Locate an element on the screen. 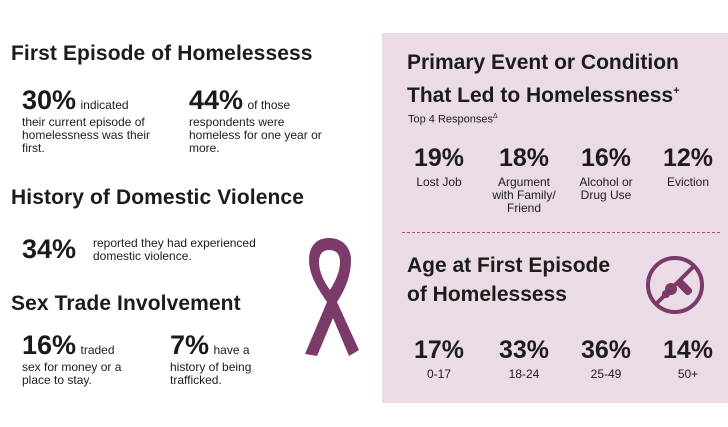 Image resolution: width=728 pixels, height=427 pixels. awareness-ribbon-icon is located at coordinates (332, 297).